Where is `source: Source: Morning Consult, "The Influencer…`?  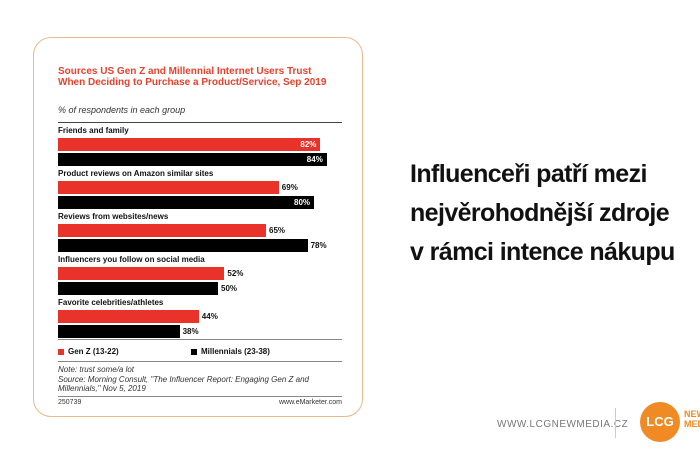
source: Source: Morning Consult, "The Influencer… is located at coordinates (183, 384).